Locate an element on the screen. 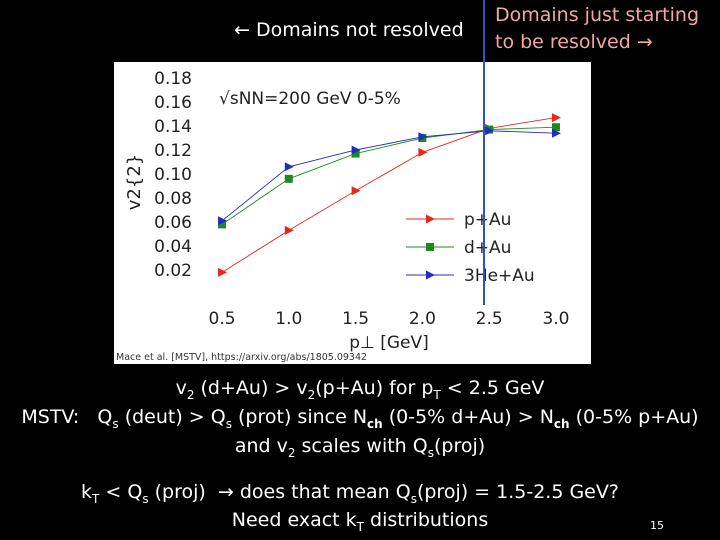 This screenshot has height=540, width=720. x-tick-label: 2.5 is located at coordinates (489, 319).